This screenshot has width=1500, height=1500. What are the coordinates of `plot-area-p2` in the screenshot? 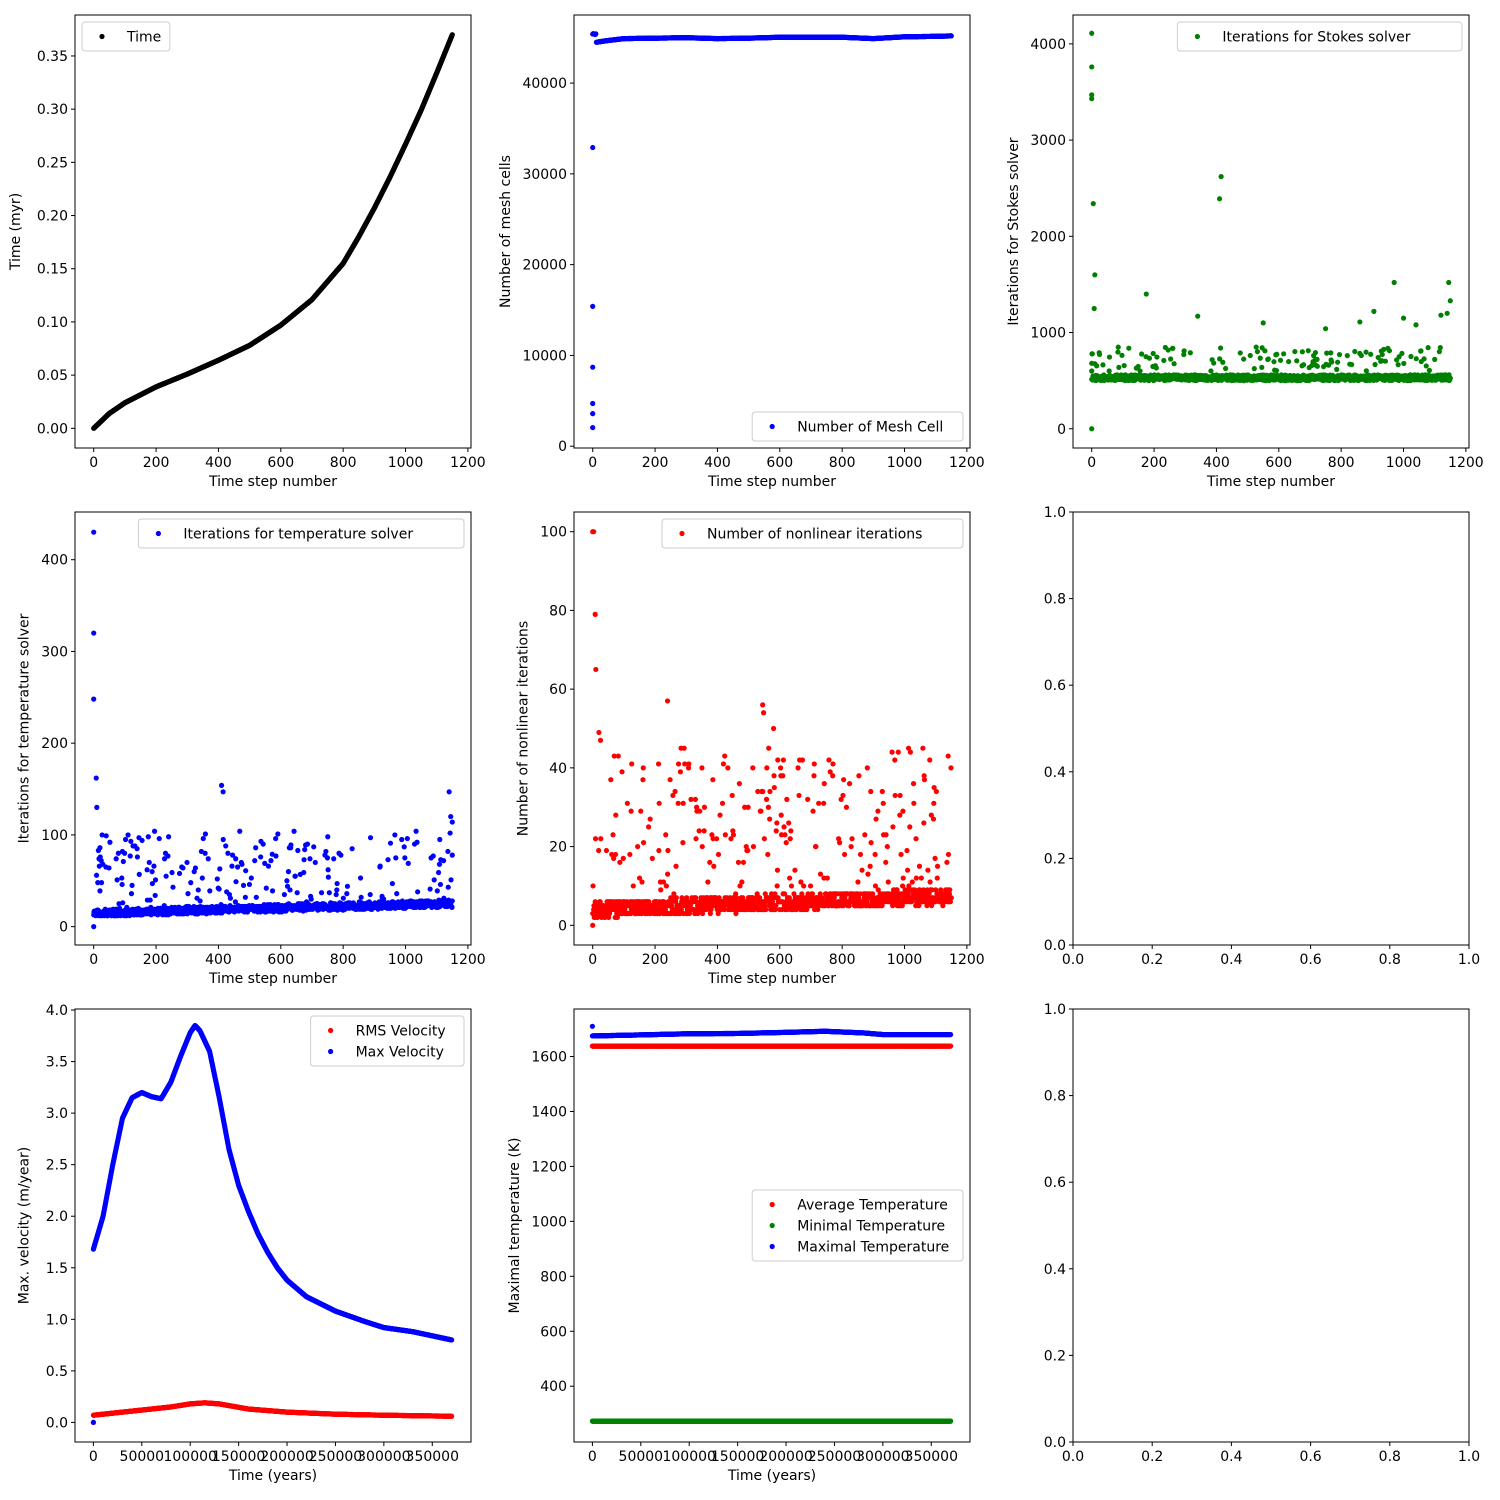 It's located at (772, 231).